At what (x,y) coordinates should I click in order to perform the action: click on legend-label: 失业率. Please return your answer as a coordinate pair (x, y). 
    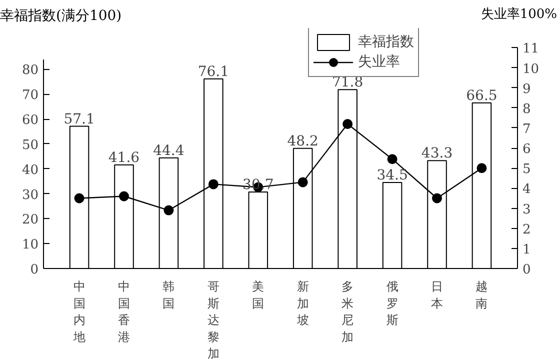
    Looking at the image, I should click on (379, 62).